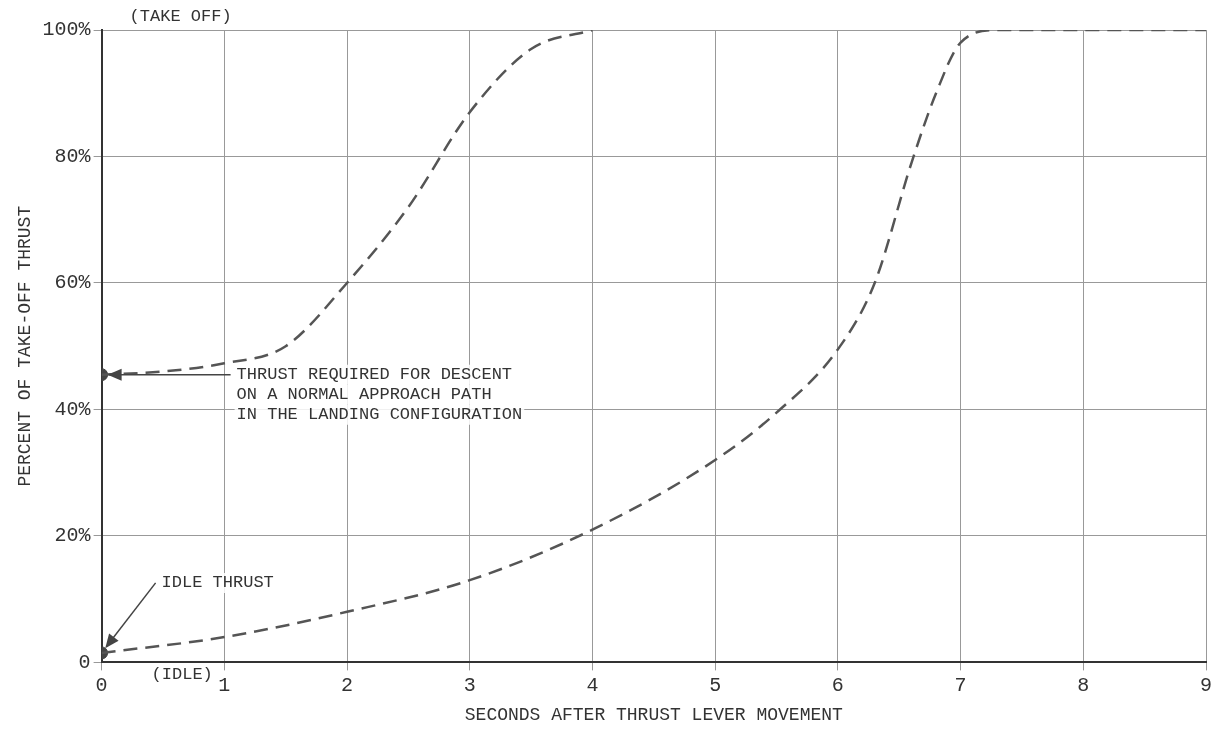  I want to click on x-tick-label: 7, so click(960, 685).